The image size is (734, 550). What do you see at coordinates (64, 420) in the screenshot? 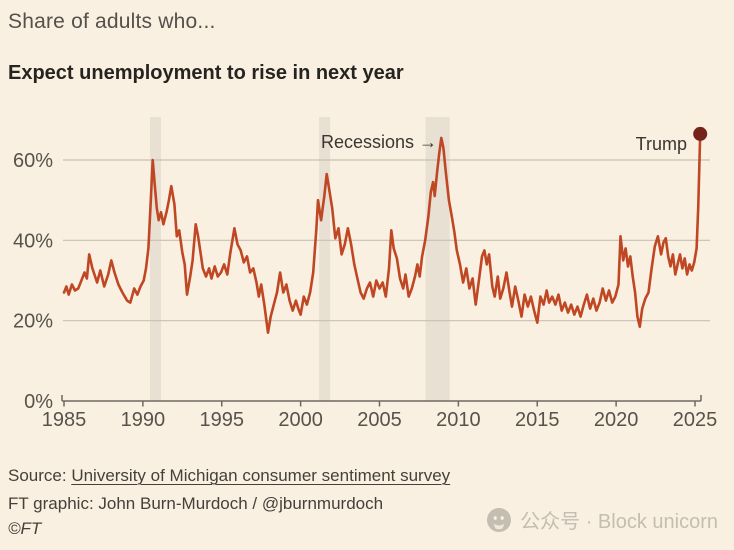
I see `x-tick-label: 1985` at bounding box center [64, 420].